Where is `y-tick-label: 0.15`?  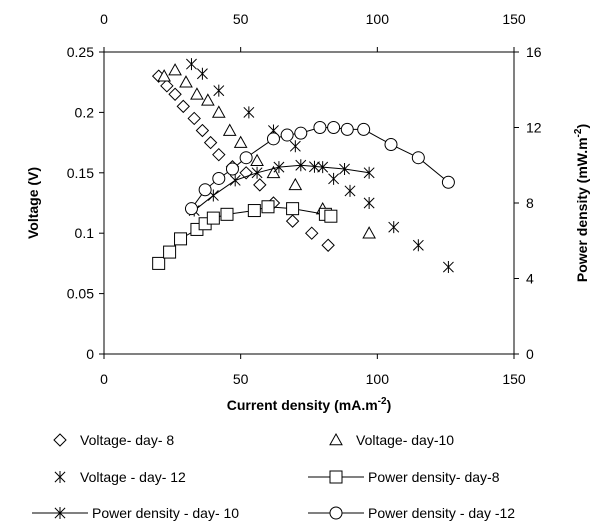
y-tick-label: 0.15 is located at coordinates (80, 173).